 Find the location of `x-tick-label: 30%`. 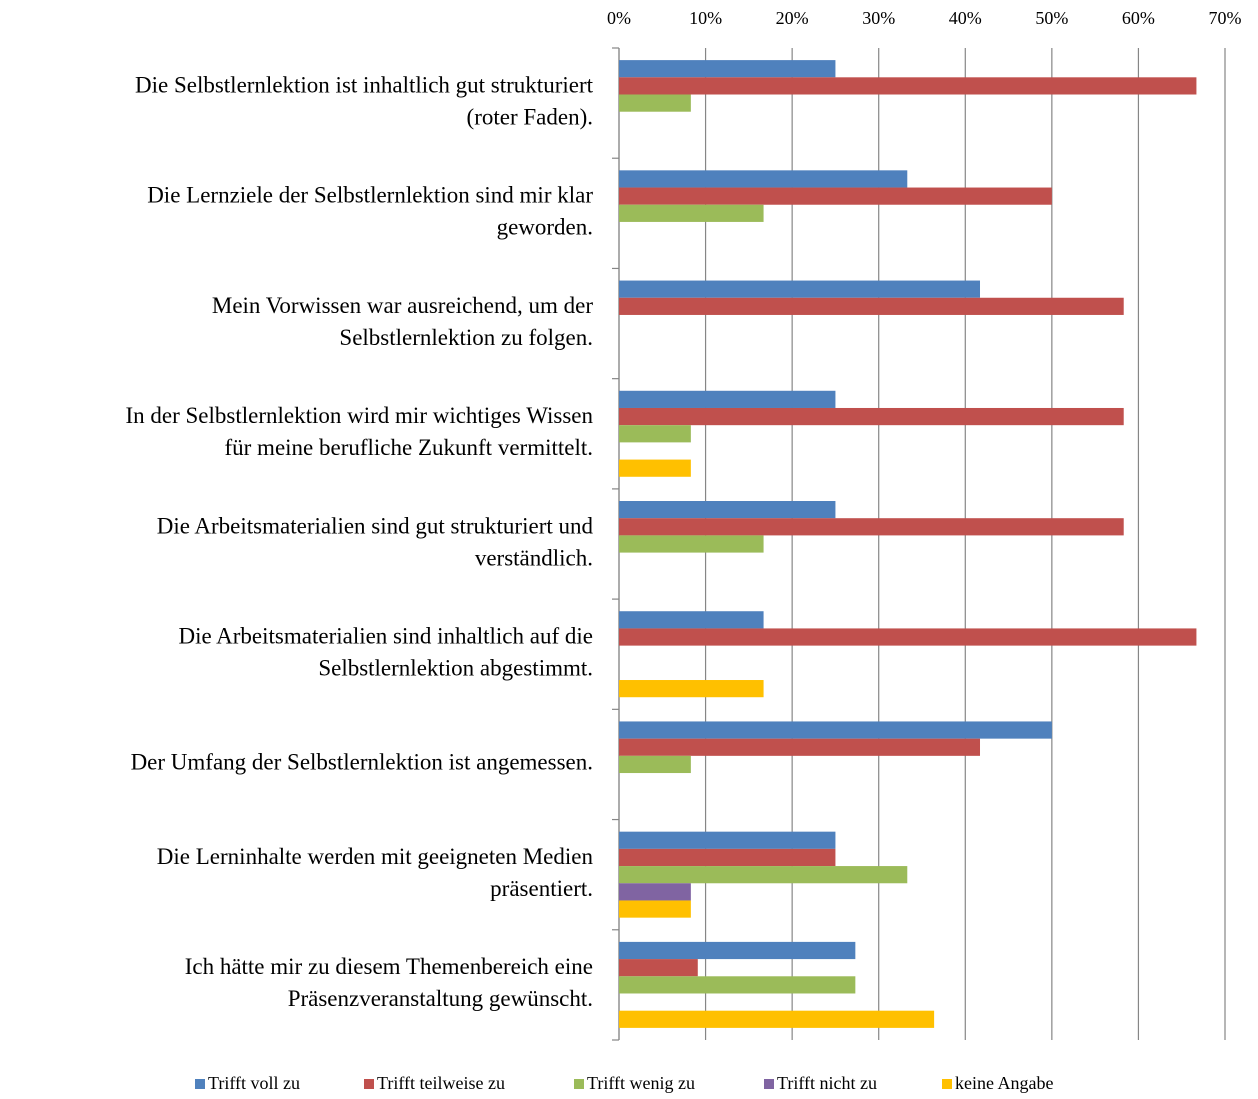

x-tick-label: 30% is located at coordinates (878, 18).